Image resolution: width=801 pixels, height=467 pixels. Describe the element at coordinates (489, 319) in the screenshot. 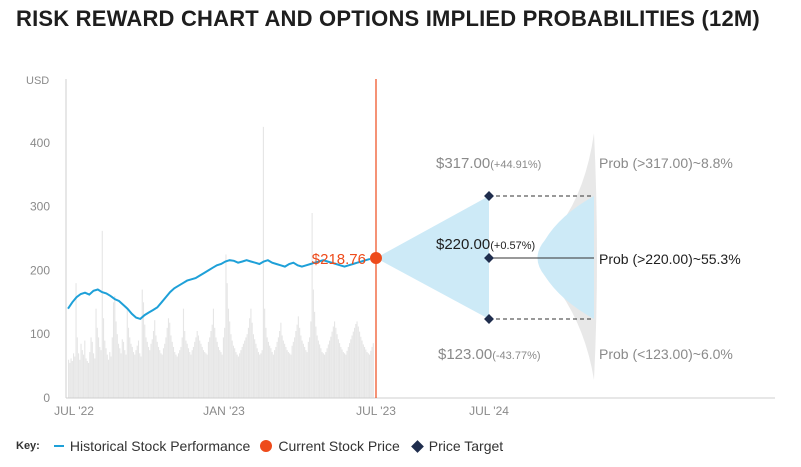

I see `target-marker-low` at that location.